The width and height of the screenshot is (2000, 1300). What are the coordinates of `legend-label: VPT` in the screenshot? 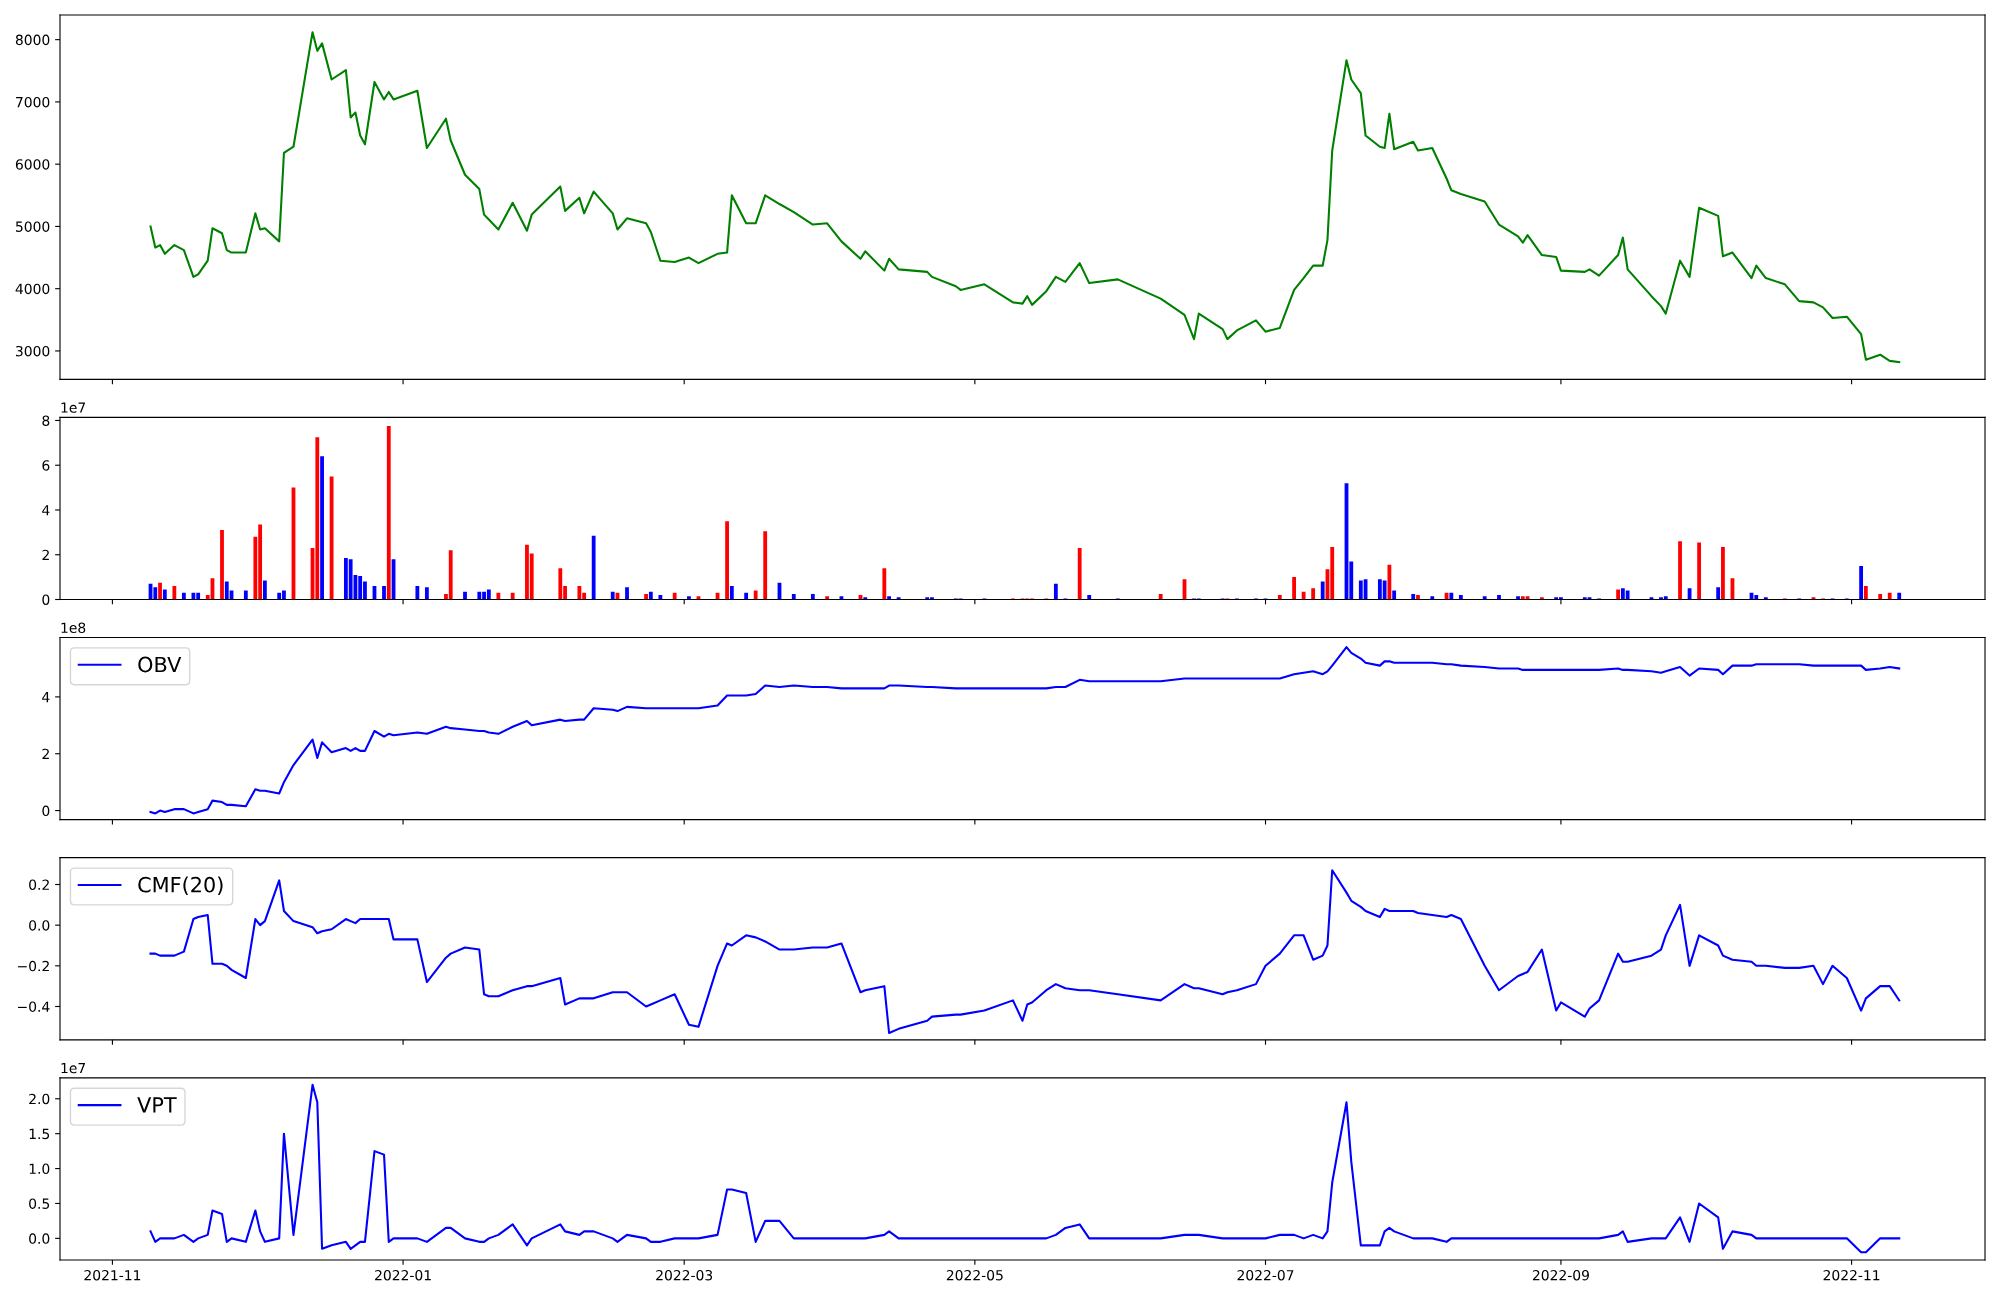 It's located at (157, 1105).